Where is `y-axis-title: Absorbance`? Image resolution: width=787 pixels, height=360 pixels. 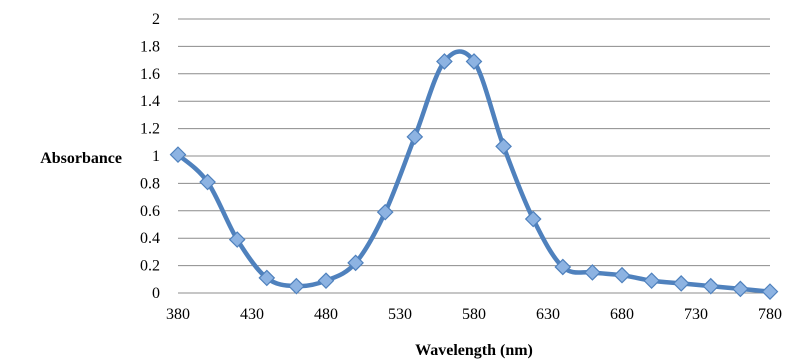
y-axis-title: Absorbance is located at coordinates (81, 158).